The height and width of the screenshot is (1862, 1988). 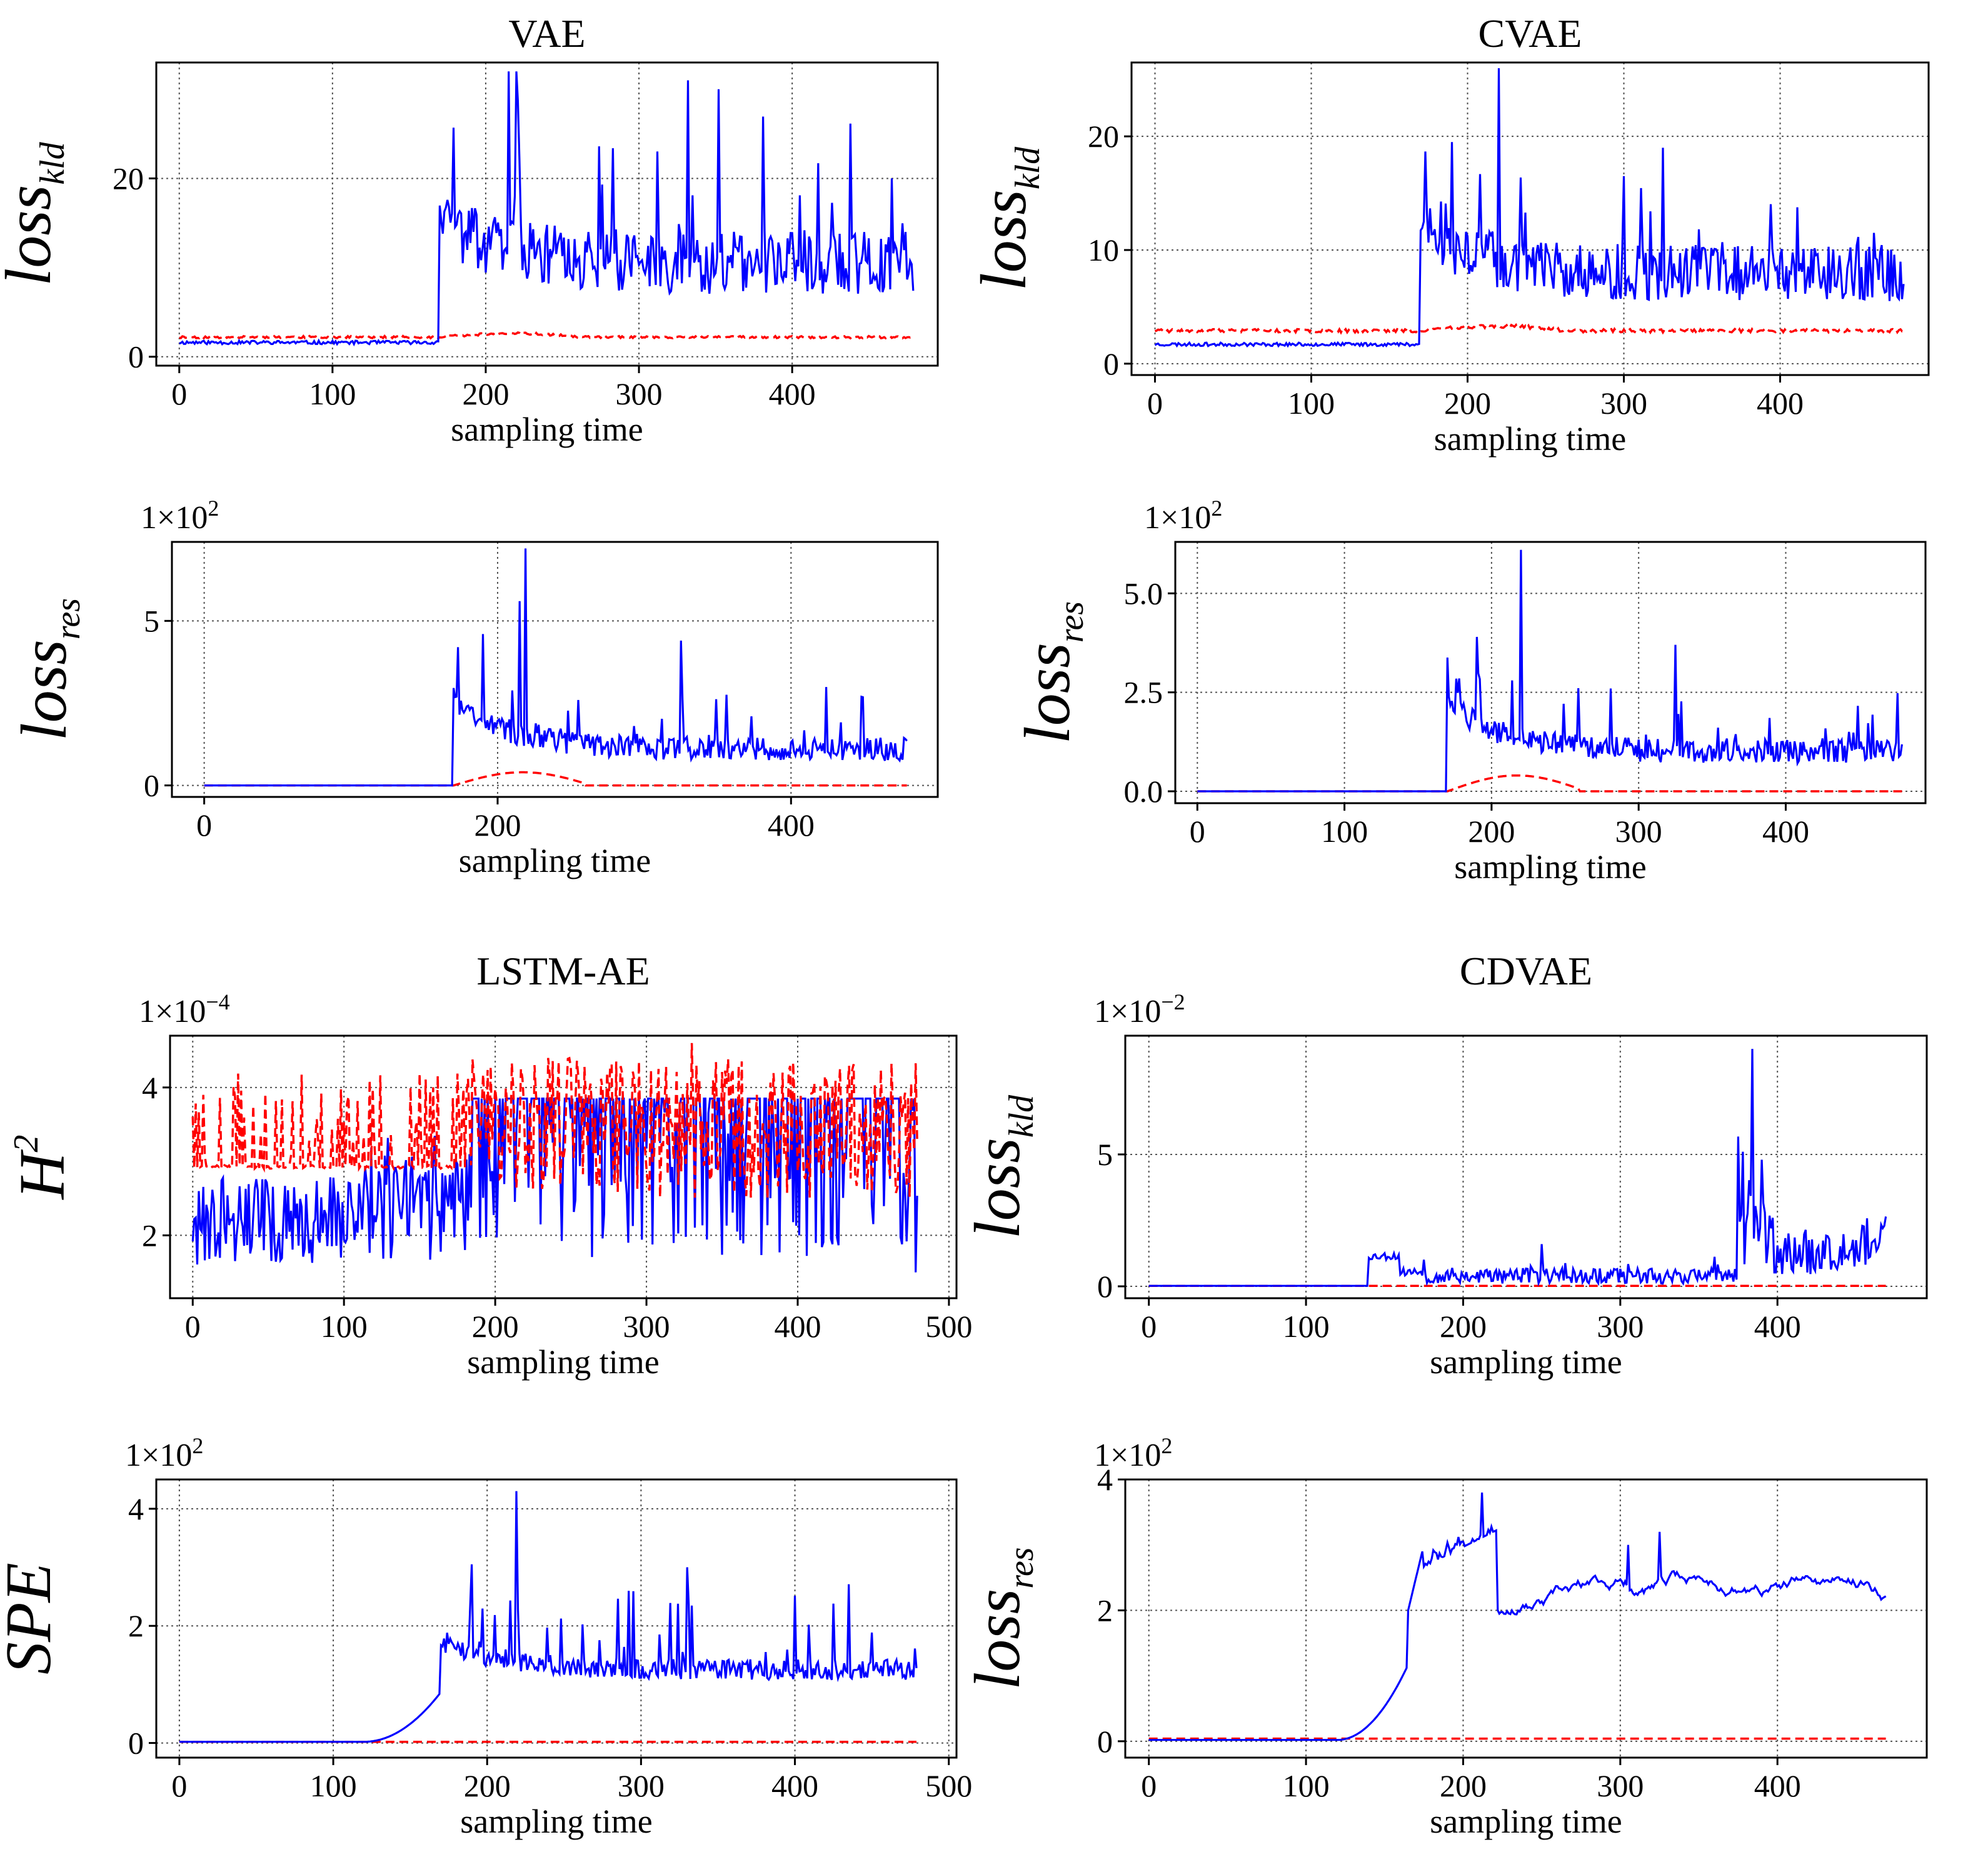 What do you see at coordinates (32, 1618) in the screenshot?
I see `y-axis-label: SPE` at bounding box center [32, 1618].